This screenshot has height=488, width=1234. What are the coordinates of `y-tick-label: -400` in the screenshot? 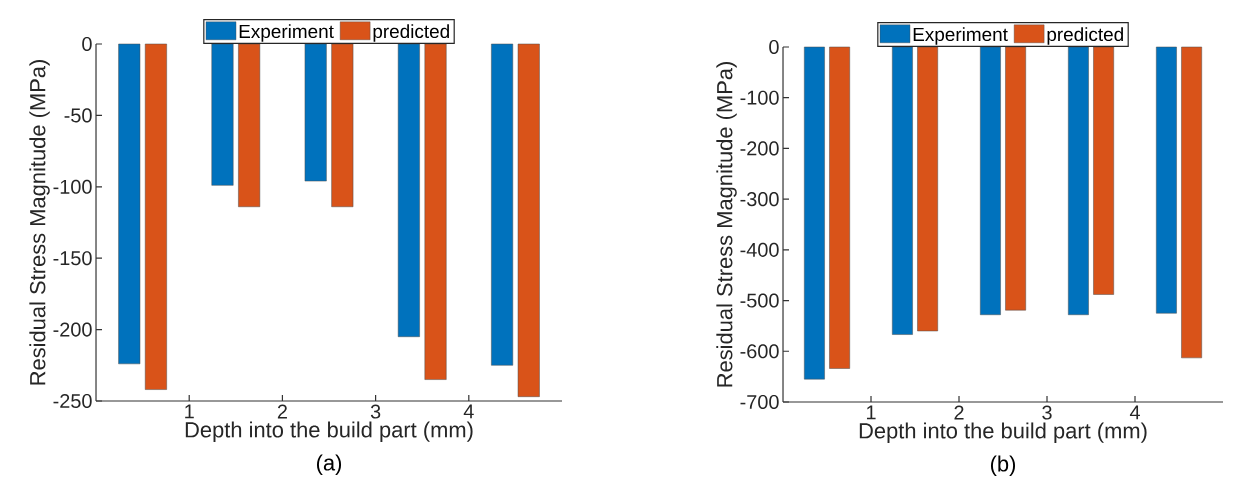 It's located at (759, 249).